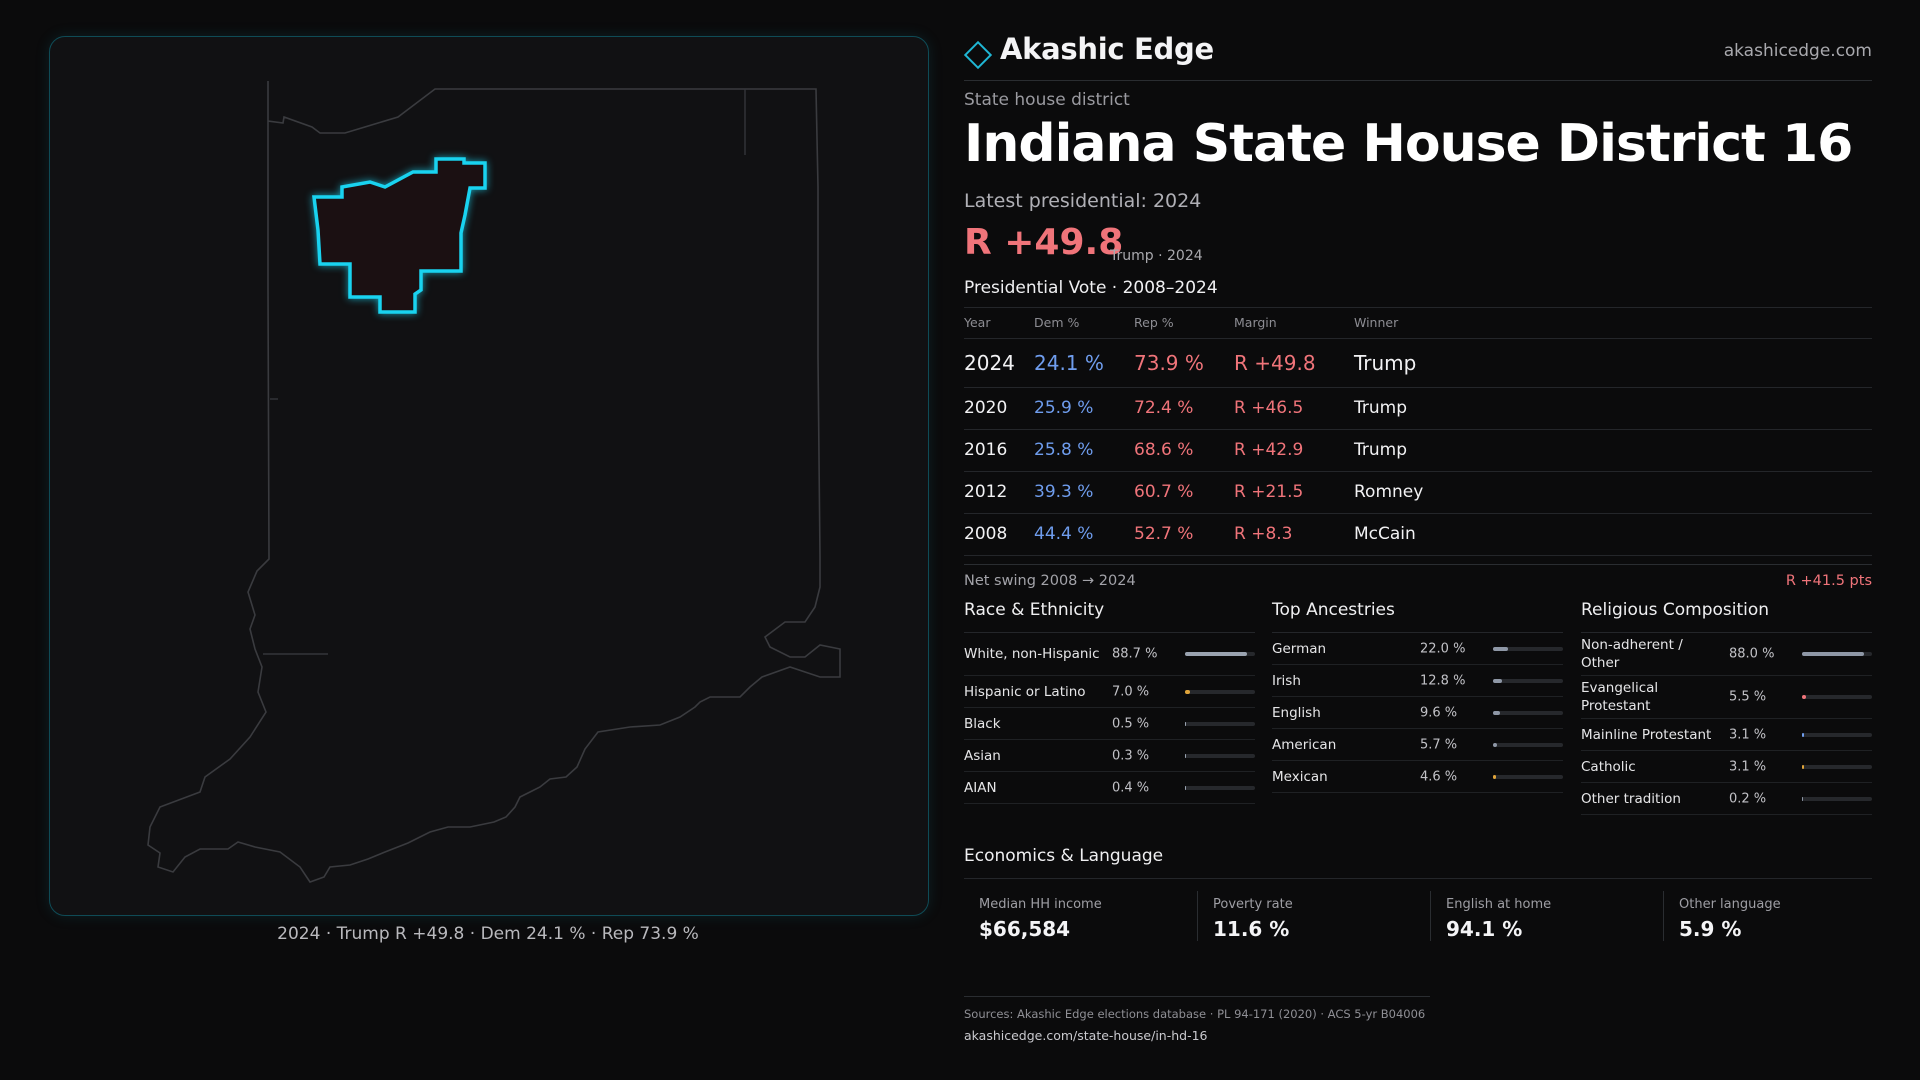 The height and width of the screenshot is (1080, 1920). I want to click on diamond-outline-icon, so click(978, 55).